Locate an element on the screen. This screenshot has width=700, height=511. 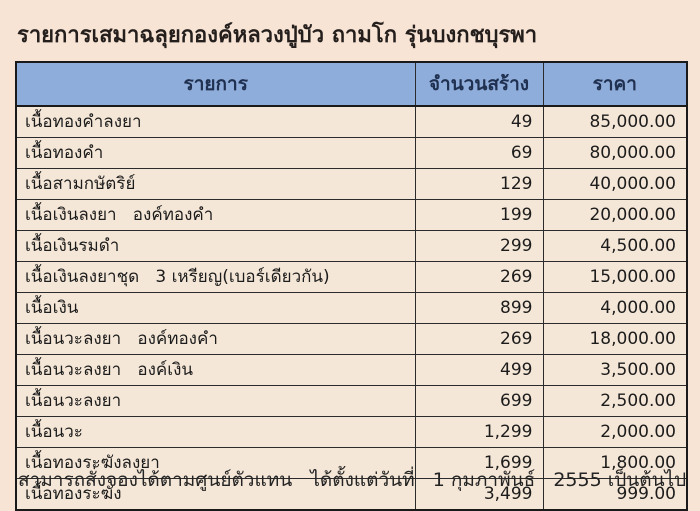
table-header-row: รายการ จำนวนสร้าง ราคา is located at coordinates (351, 84).